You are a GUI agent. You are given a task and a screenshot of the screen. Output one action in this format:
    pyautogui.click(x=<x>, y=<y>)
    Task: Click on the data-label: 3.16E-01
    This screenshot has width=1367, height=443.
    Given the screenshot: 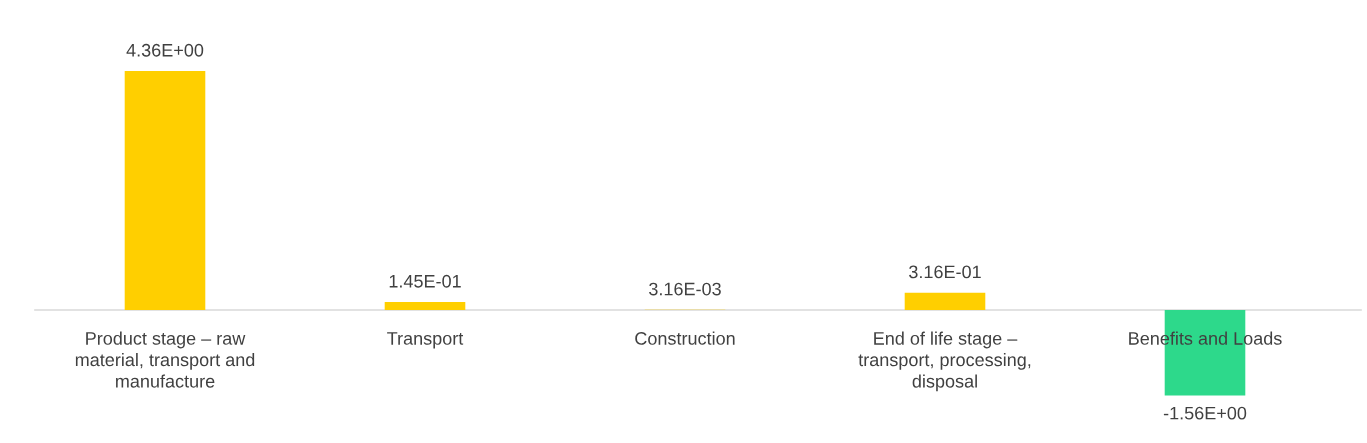 What is the action you would take?
    pyautogui.click(x=945, y=272)
    